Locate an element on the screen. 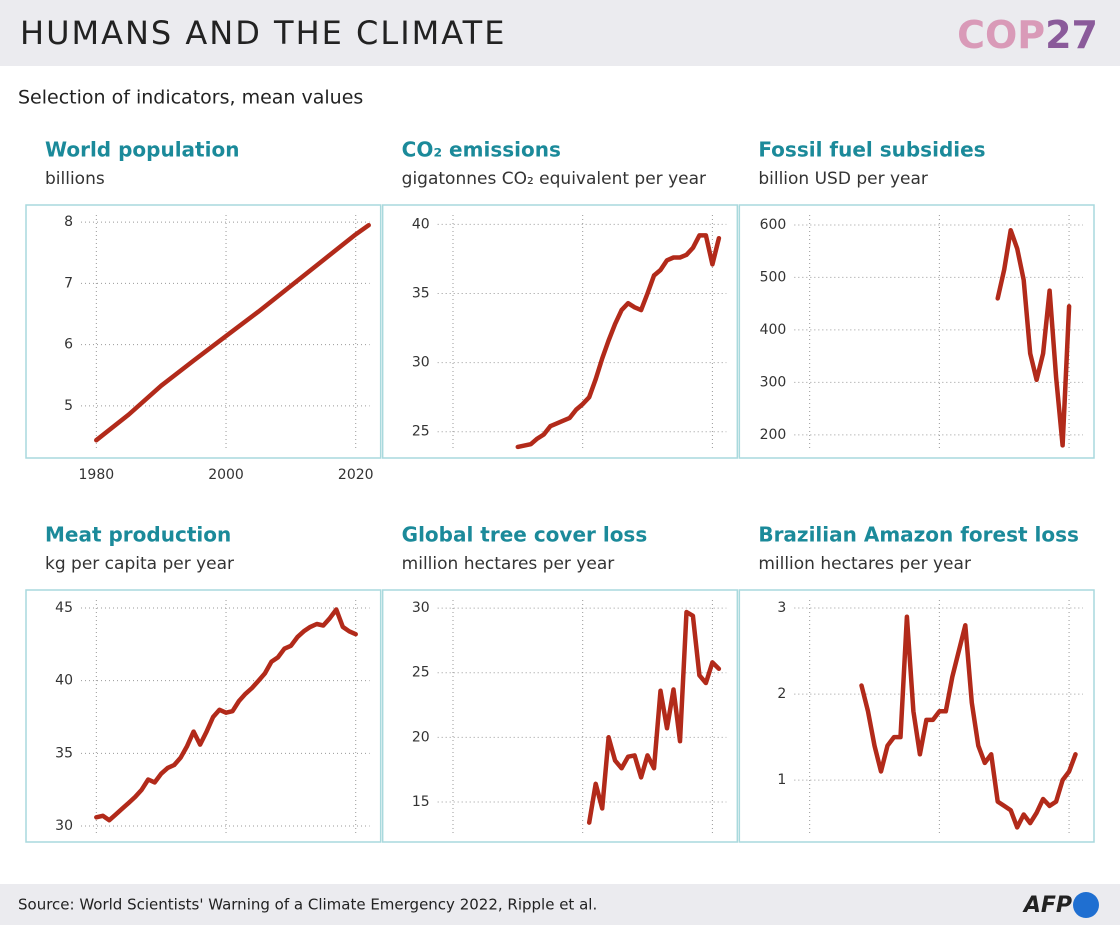 The width and height of the screenshot is (1120, 925). chart-title: World population is located at coordinates (142, 150).